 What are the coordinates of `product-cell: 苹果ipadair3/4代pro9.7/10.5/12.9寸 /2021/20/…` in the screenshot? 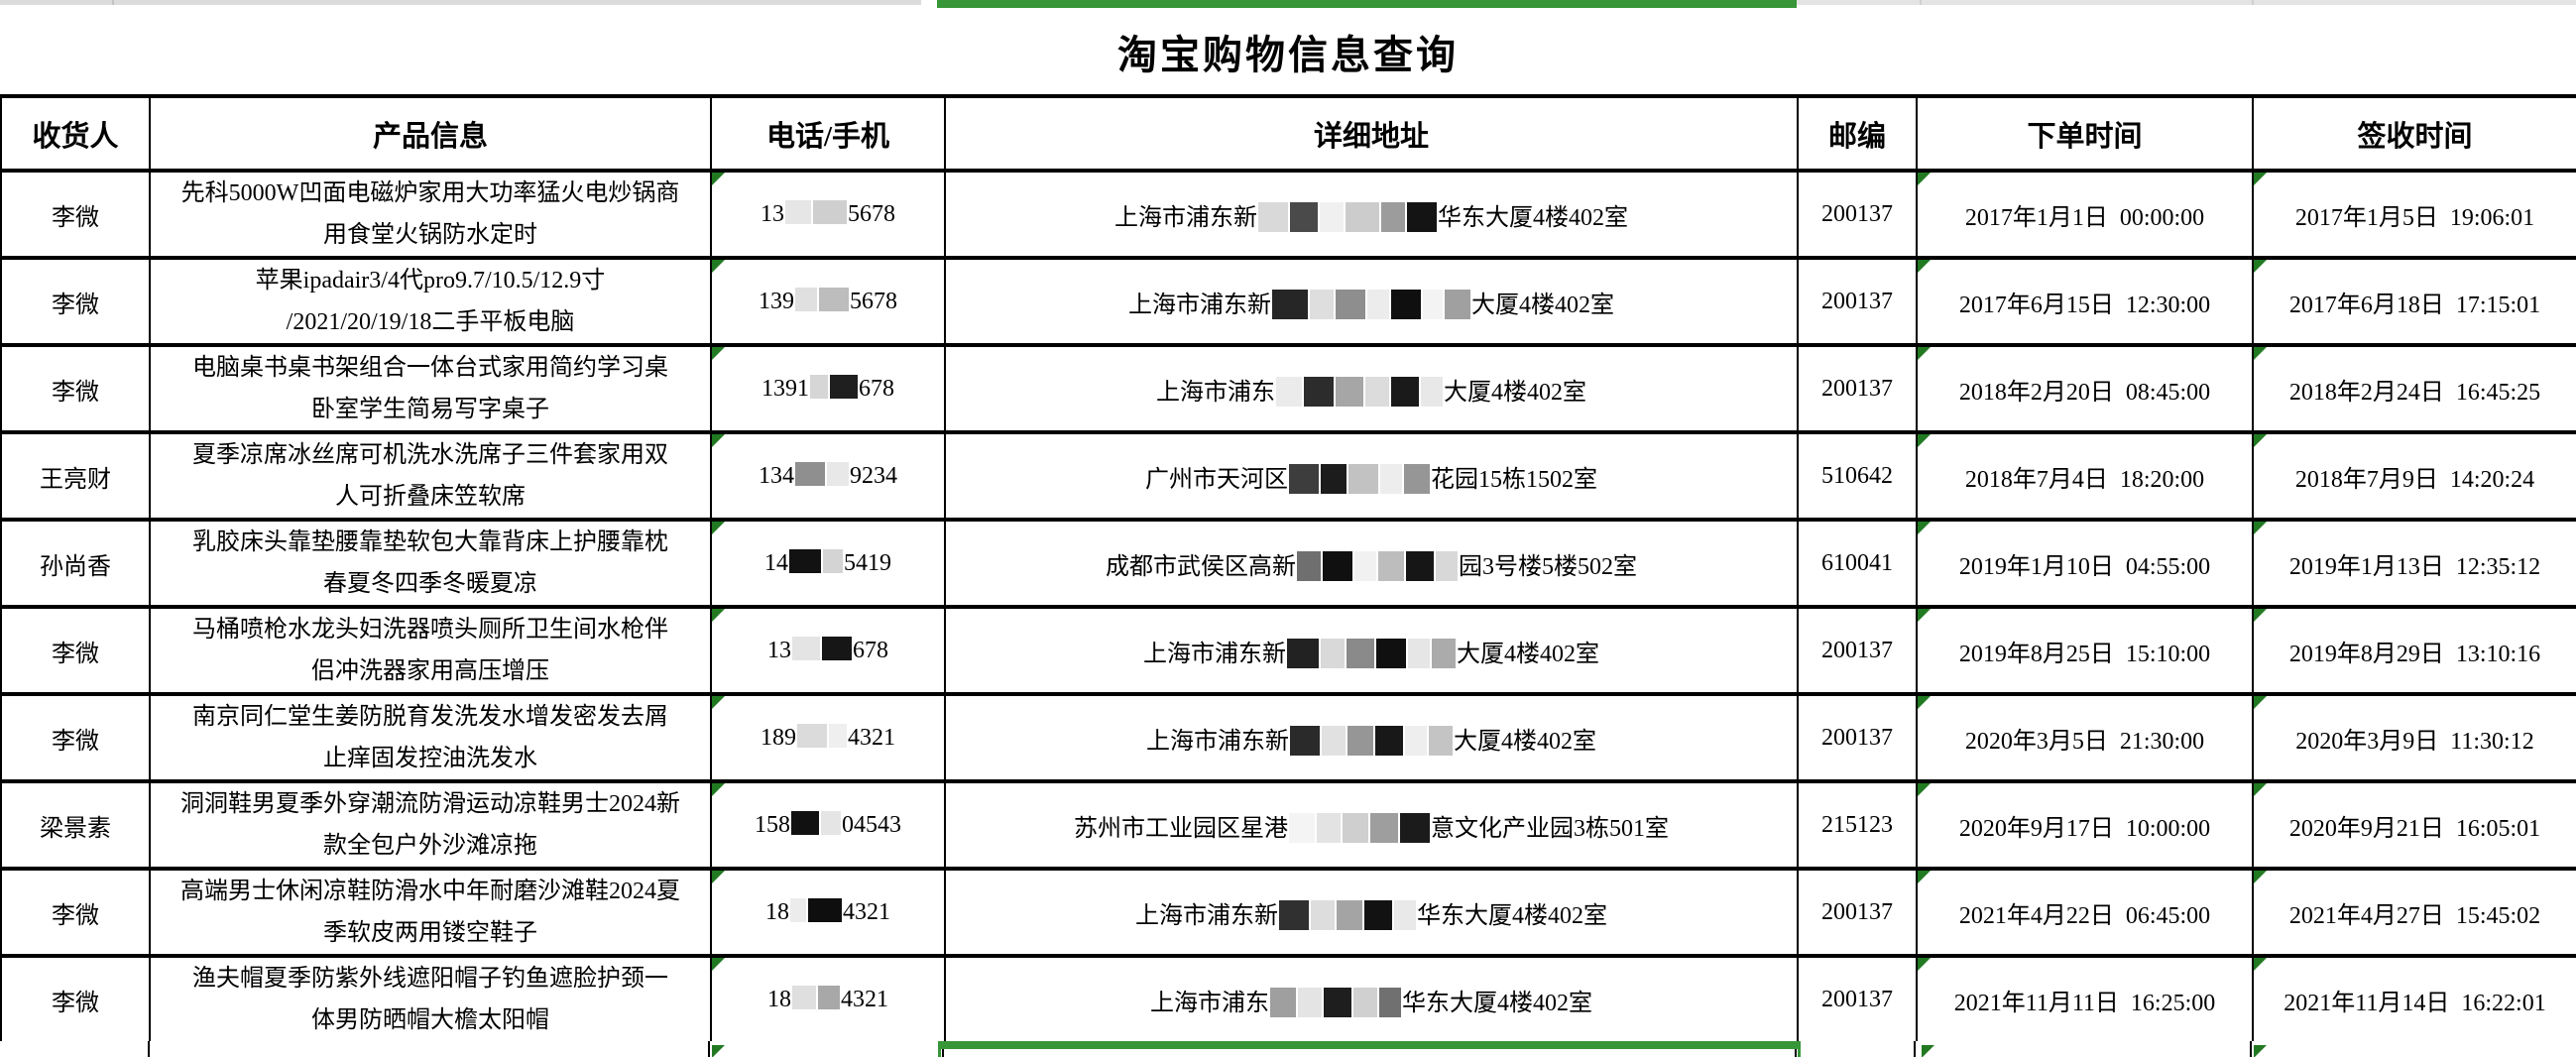 It's located at (430, 301).